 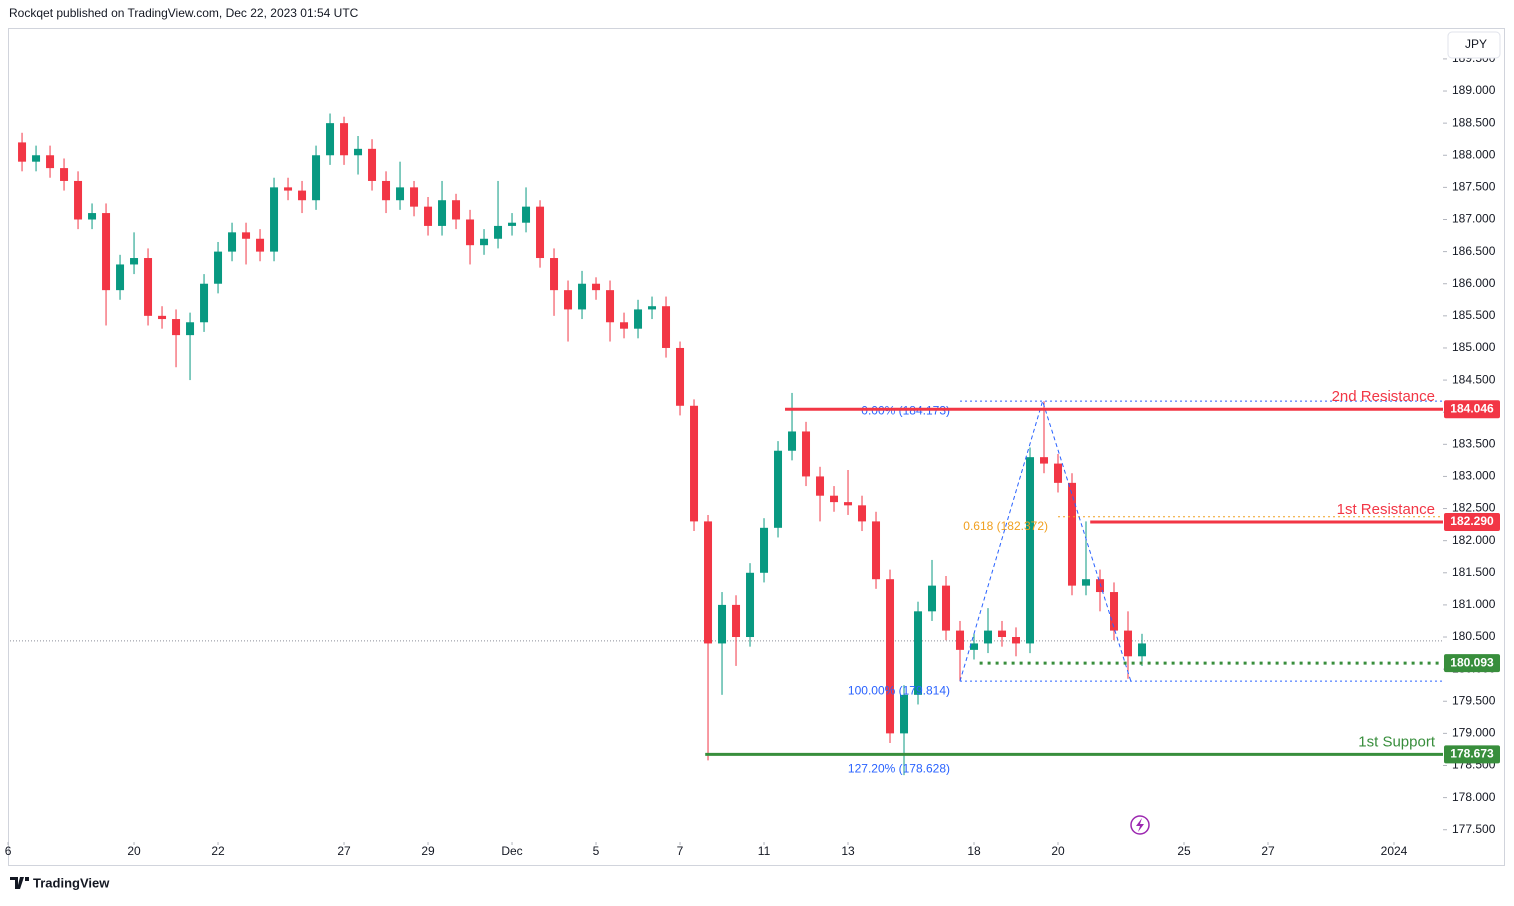 I want to click on y-tick-label: 177.500, so click(x=1474, y=829).